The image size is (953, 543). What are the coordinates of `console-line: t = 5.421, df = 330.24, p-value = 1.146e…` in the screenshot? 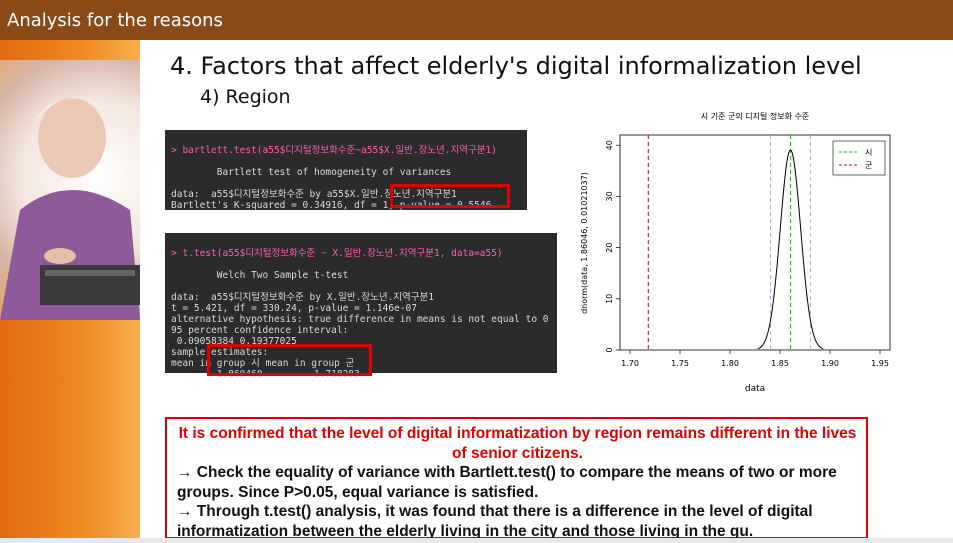 It's located at (294, 308).